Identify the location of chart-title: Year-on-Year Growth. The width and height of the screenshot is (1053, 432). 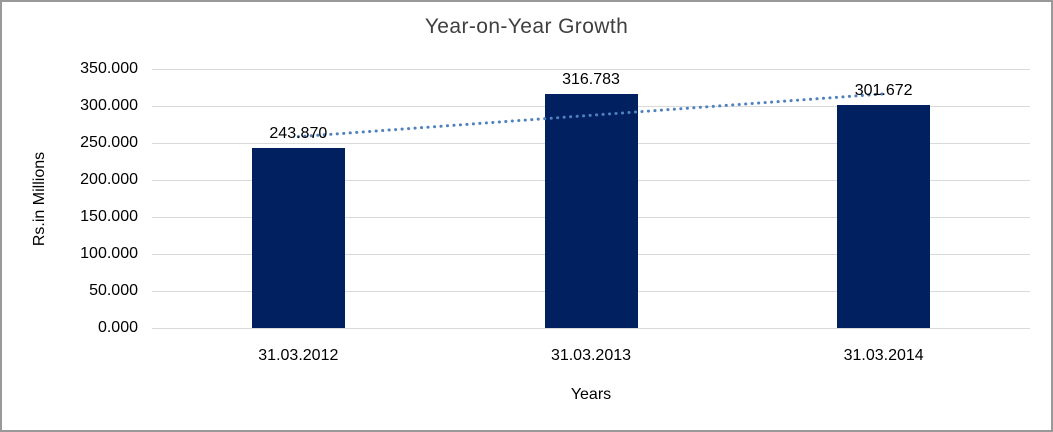
(526, 26).